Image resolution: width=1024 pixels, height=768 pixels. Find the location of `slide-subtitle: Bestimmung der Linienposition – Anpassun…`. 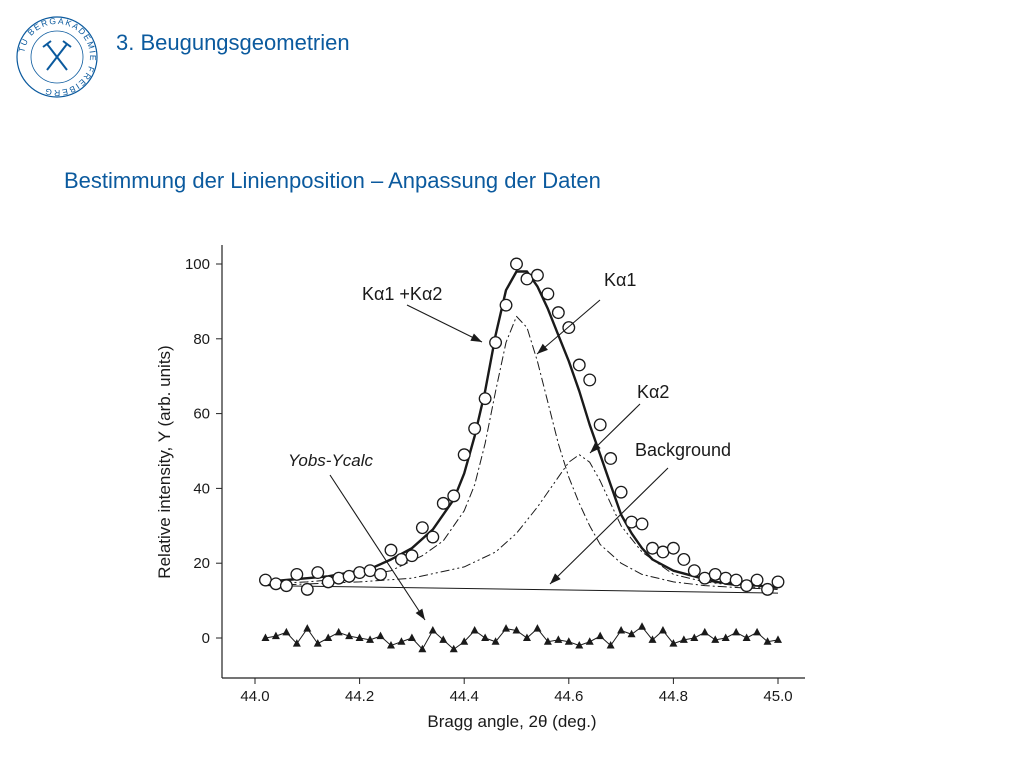

slide-subtitle: Bestimmung der Linienposition – Anpassun… is located at coordinates (332, 180).